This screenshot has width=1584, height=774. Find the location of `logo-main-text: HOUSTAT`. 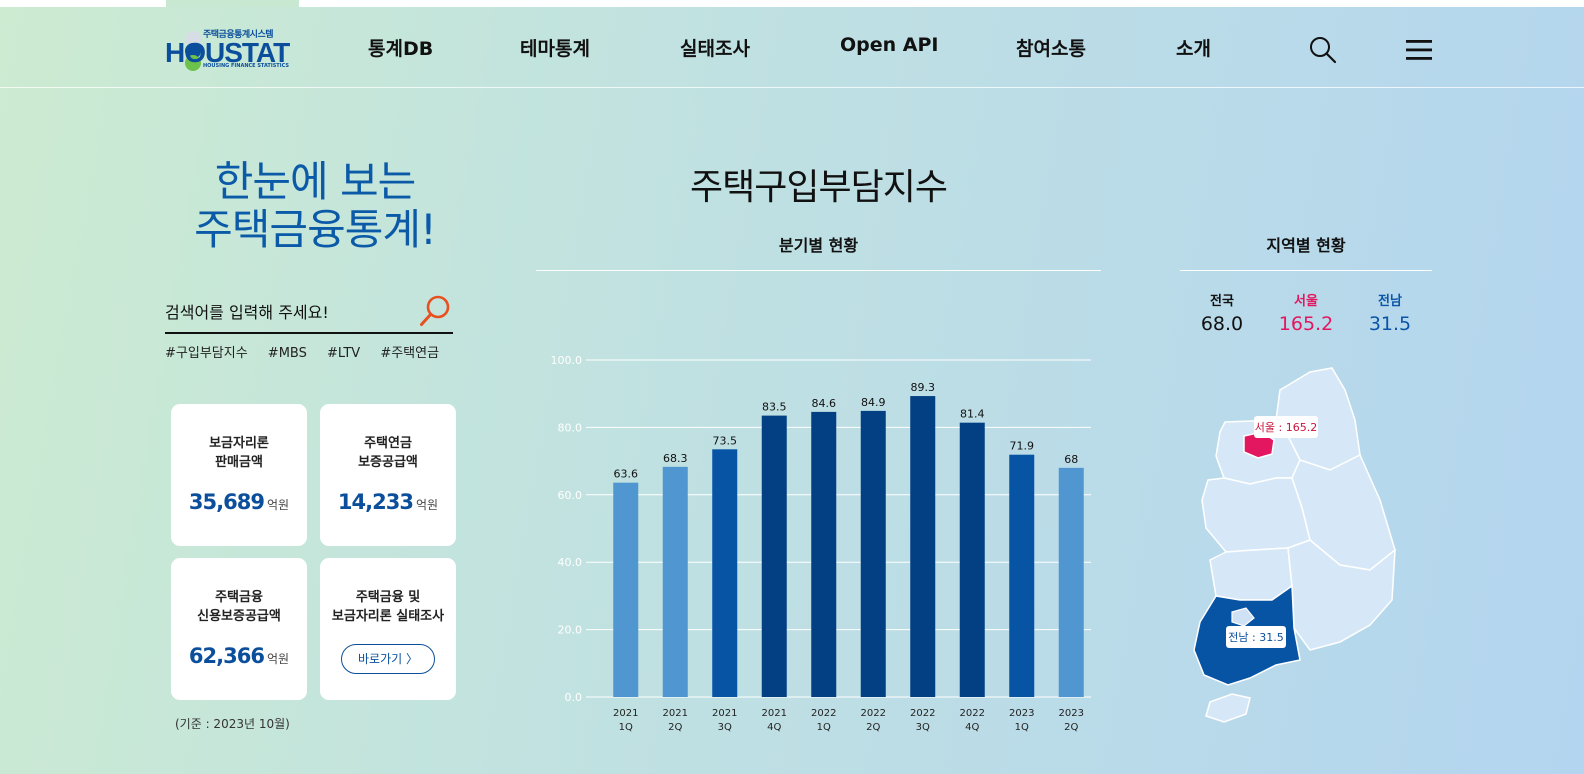

logo-main-text: HOUSTAT is located at coordinates (227, 52).